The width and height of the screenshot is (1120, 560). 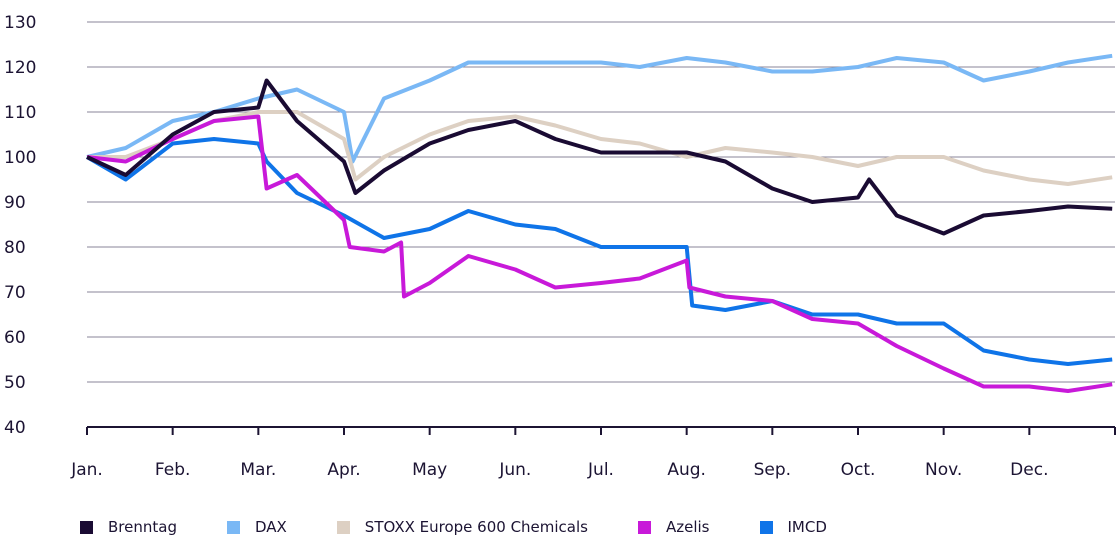 I want to click on y-tick-label: 120, so click(x=20, y=68).